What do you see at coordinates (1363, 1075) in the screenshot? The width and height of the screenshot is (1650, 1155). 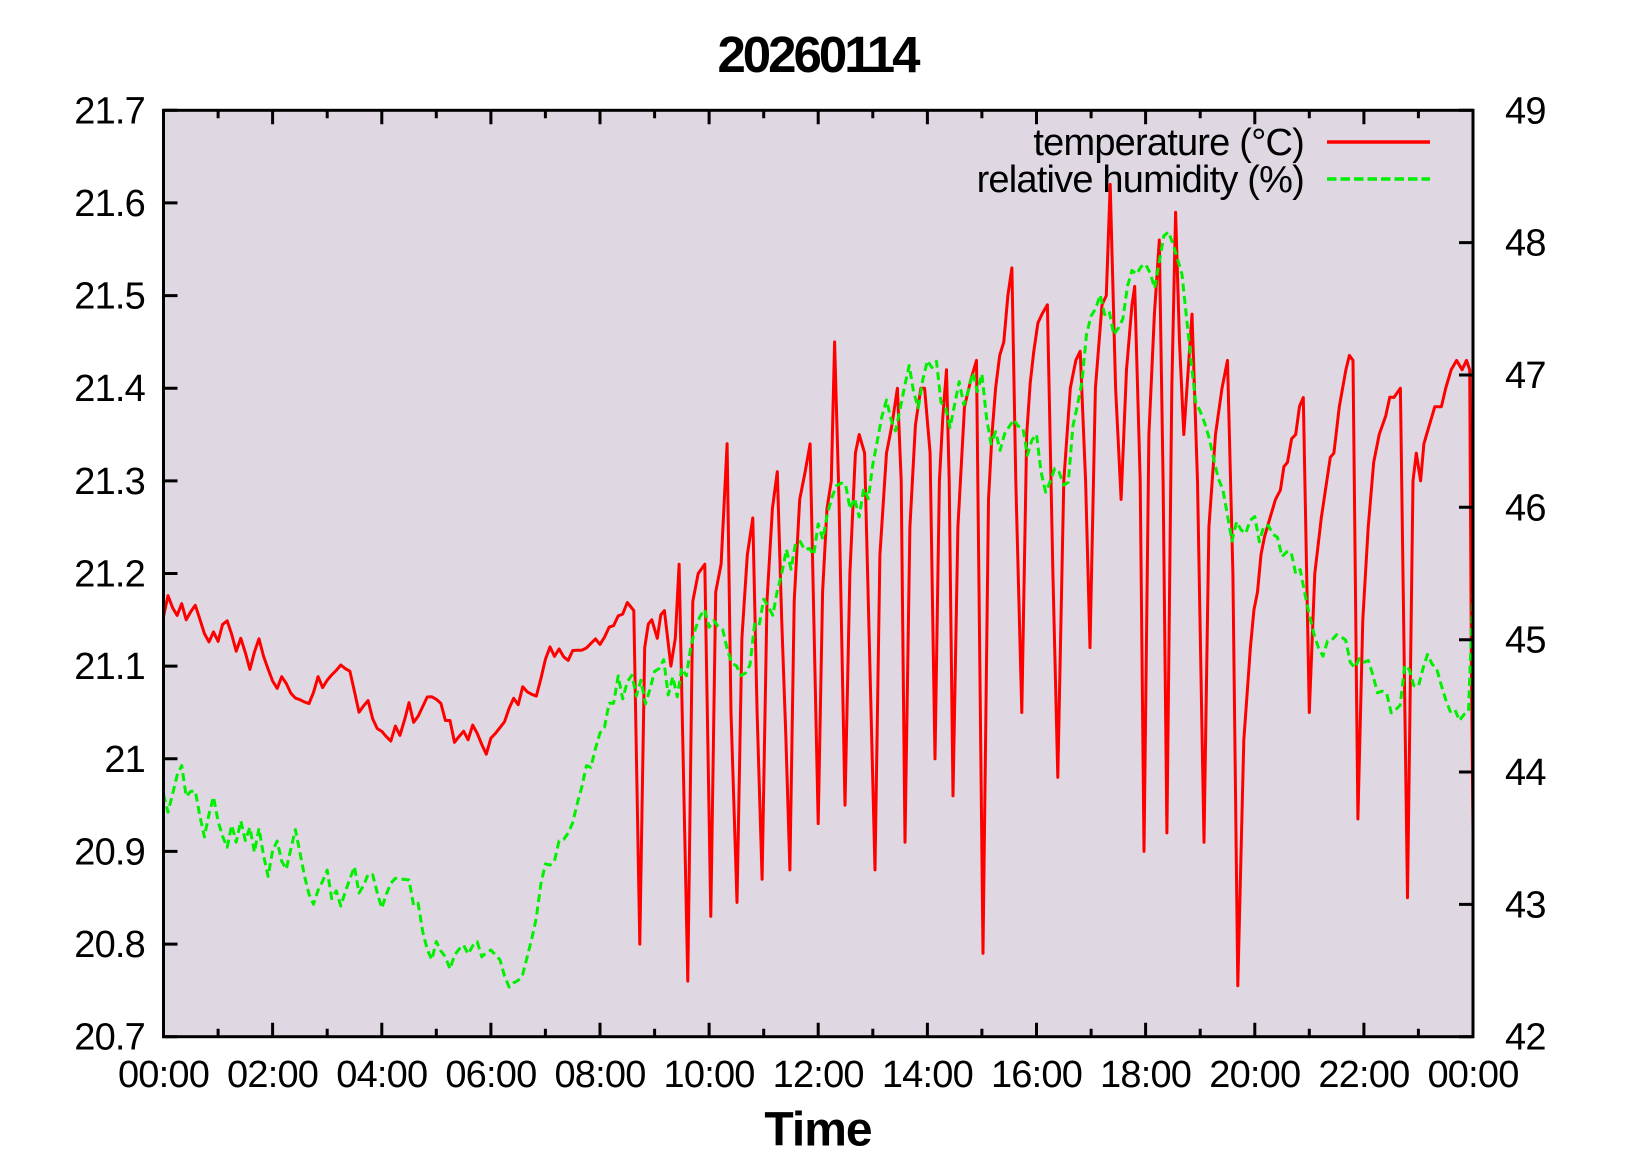 I see `svg-text: 22:00` at bounding box center [1363, 1075].